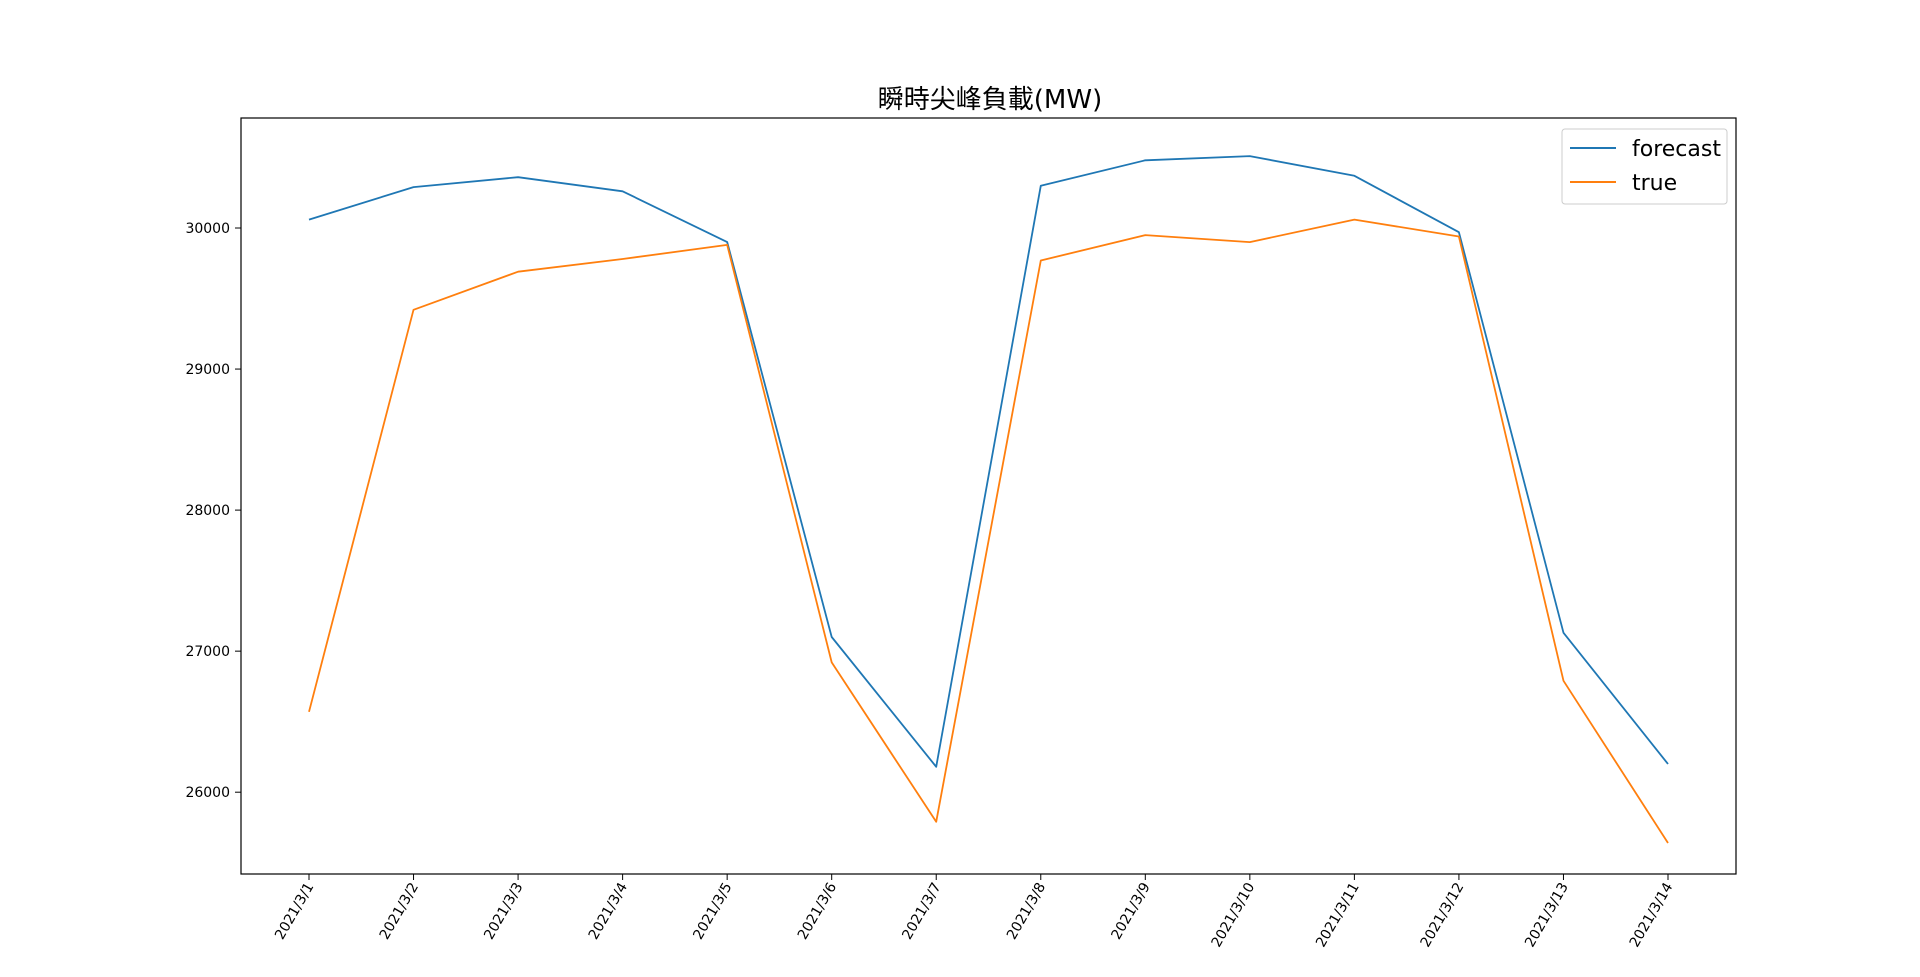 The height and width of the screenshot is (977, 1920). I want to click on x-tick-label: 2021/3/3, so click(503, 911).